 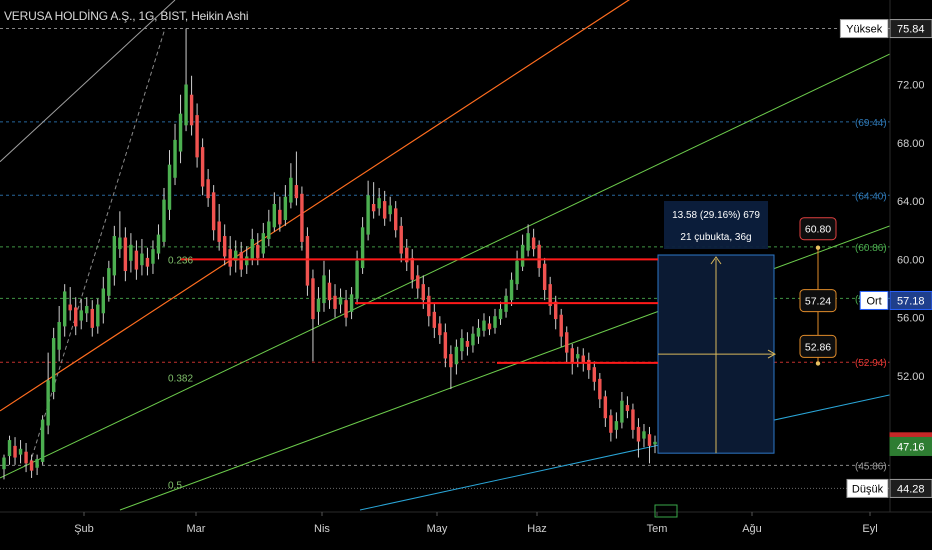 What do you see at coordinates (911, 202) in the screenshot?
I see `y-tick-label: 64.00` at bounding box center [911, 202].